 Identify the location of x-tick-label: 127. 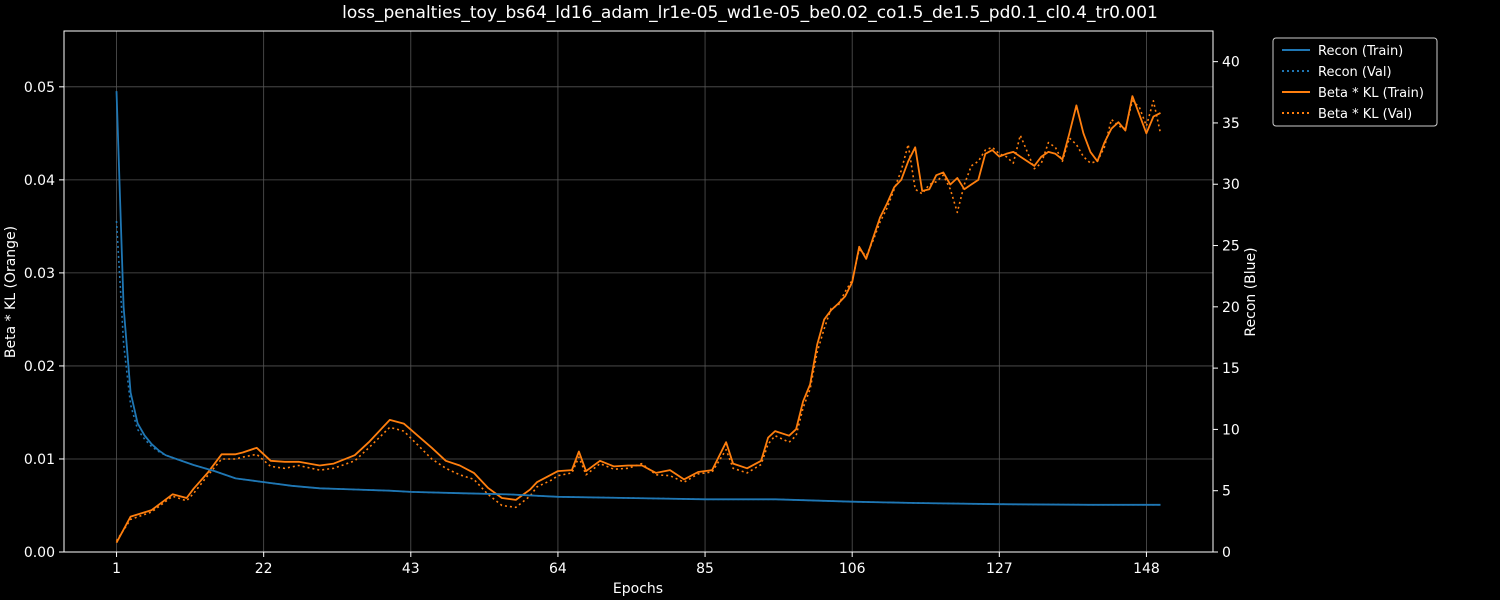
(999, 569).